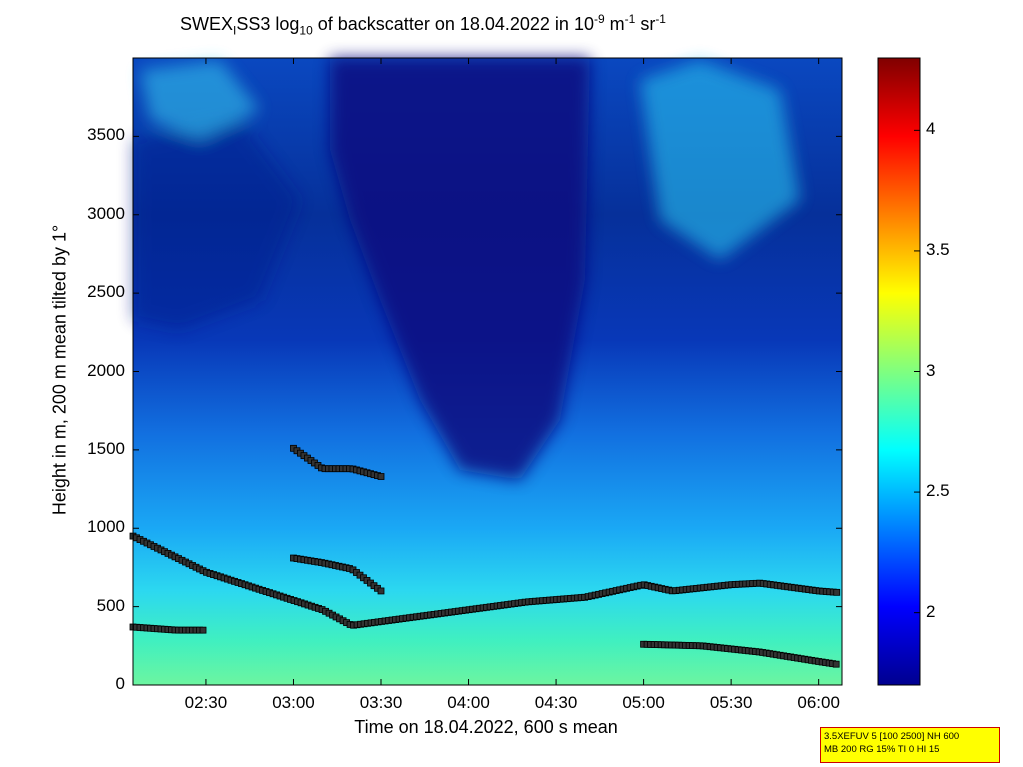 The image size is (1023, 767). I want to click on layer-bottom-right, so click(740, 654).